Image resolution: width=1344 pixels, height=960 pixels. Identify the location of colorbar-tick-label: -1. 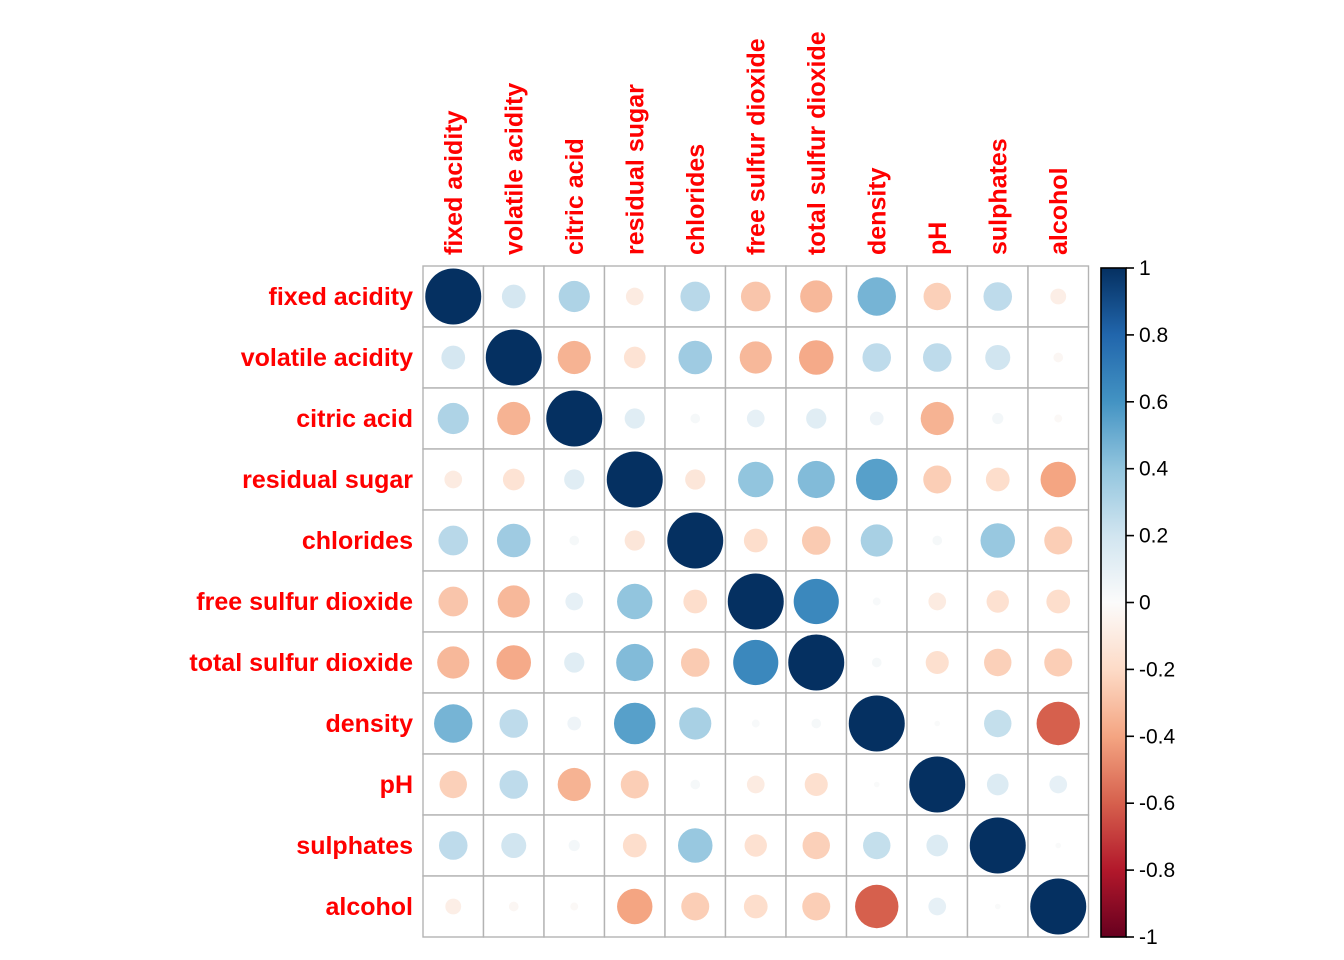
(1148, 937).